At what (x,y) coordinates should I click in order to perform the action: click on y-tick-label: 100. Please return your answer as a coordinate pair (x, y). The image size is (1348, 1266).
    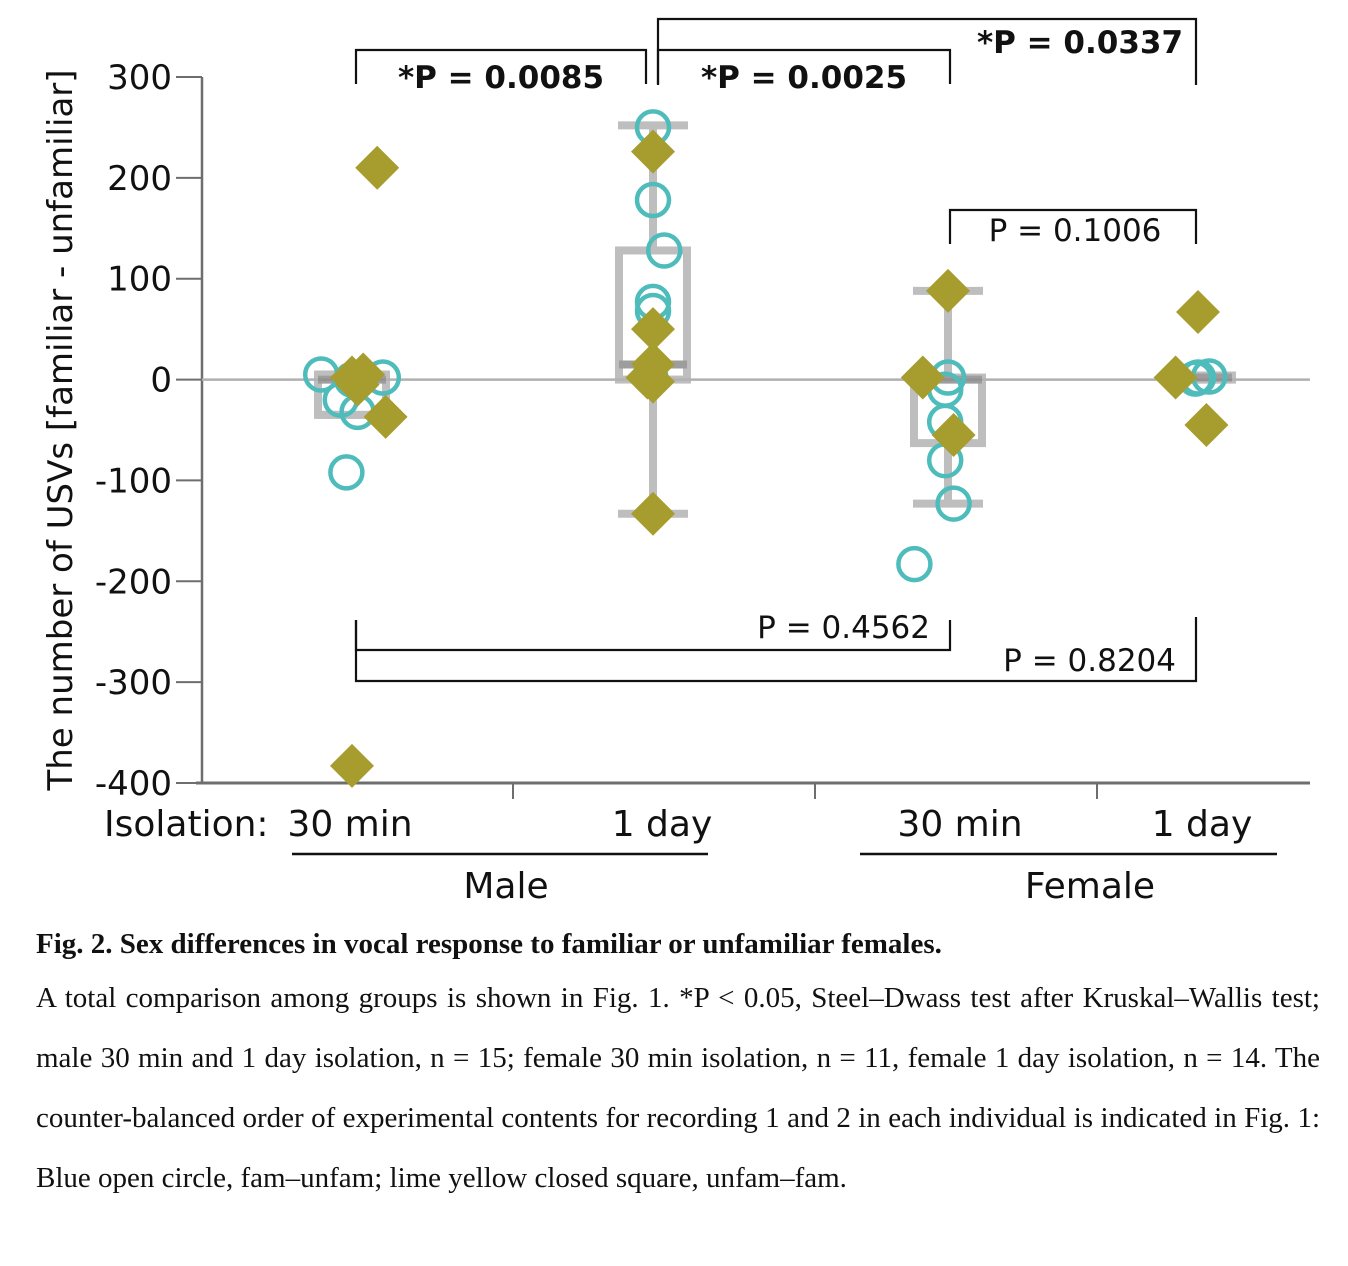
    Looking at the image, I should click on (139, 280).